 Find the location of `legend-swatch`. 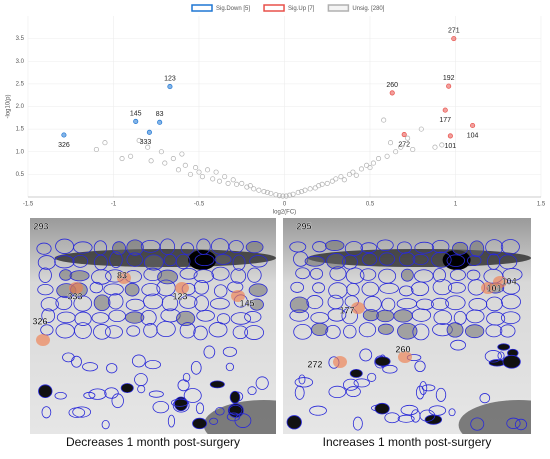

legend-swatch is located at coordinates (202, 8).